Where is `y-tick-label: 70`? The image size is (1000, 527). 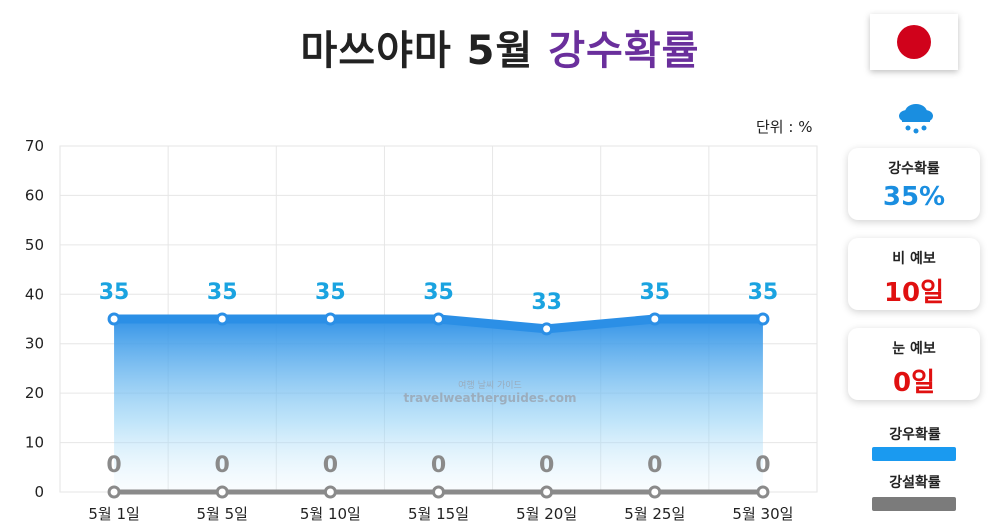 y-tick-label: 70 is located at coordinates (34, 146).